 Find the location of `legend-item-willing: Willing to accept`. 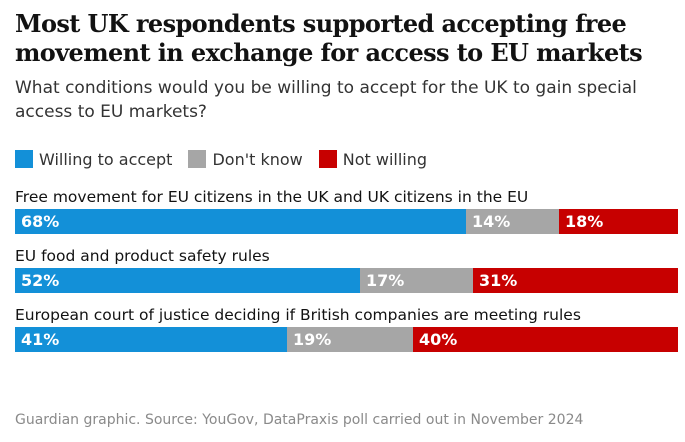

legend-item-willing: Willing to accept is located at coordinates (93, 159).